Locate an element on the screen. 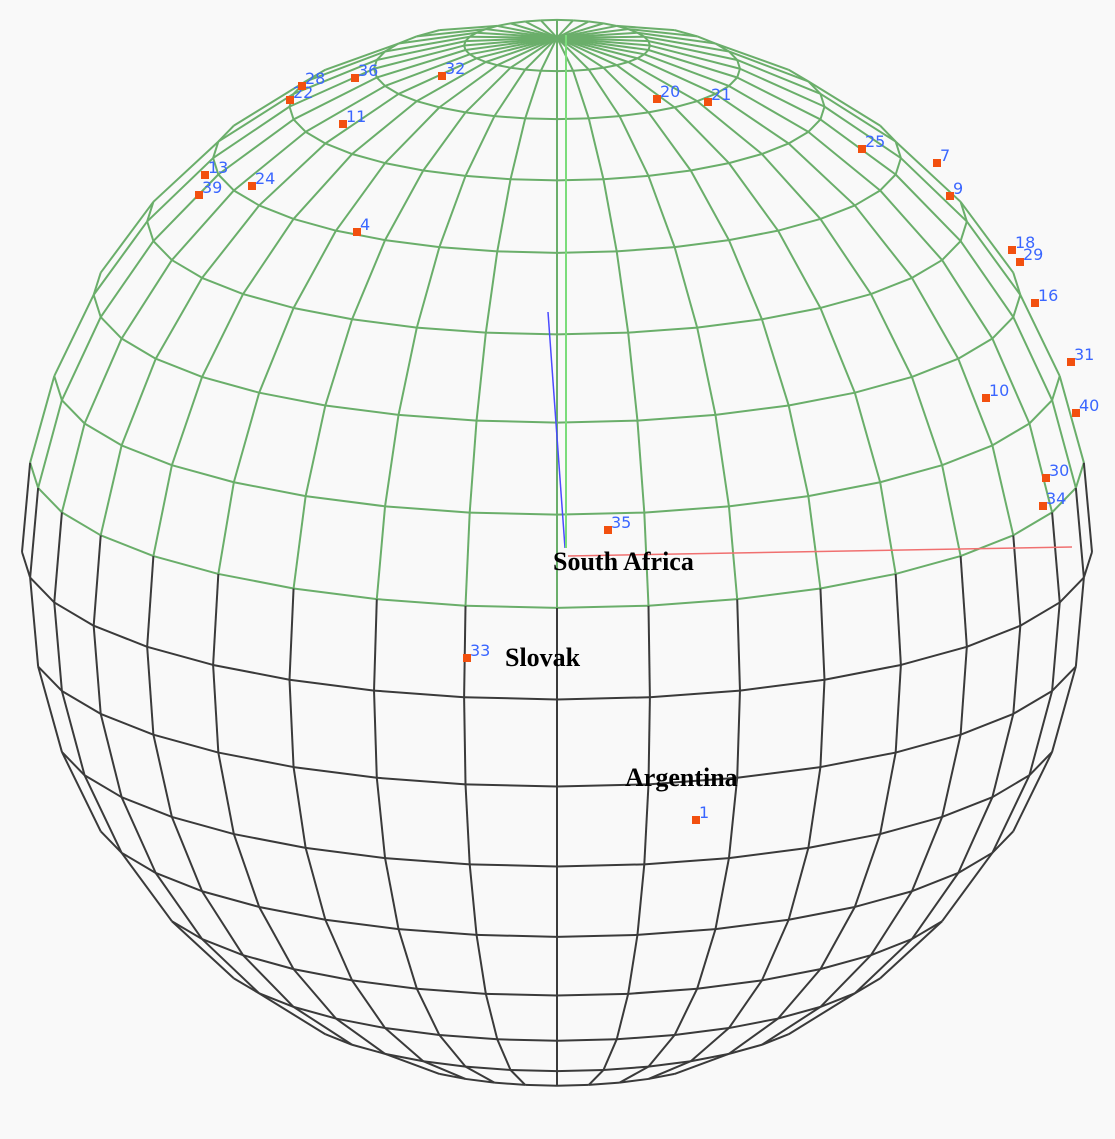 This screenshot has height=1139, width=1115. point-label: 20 is located at coordinates (670, 91).